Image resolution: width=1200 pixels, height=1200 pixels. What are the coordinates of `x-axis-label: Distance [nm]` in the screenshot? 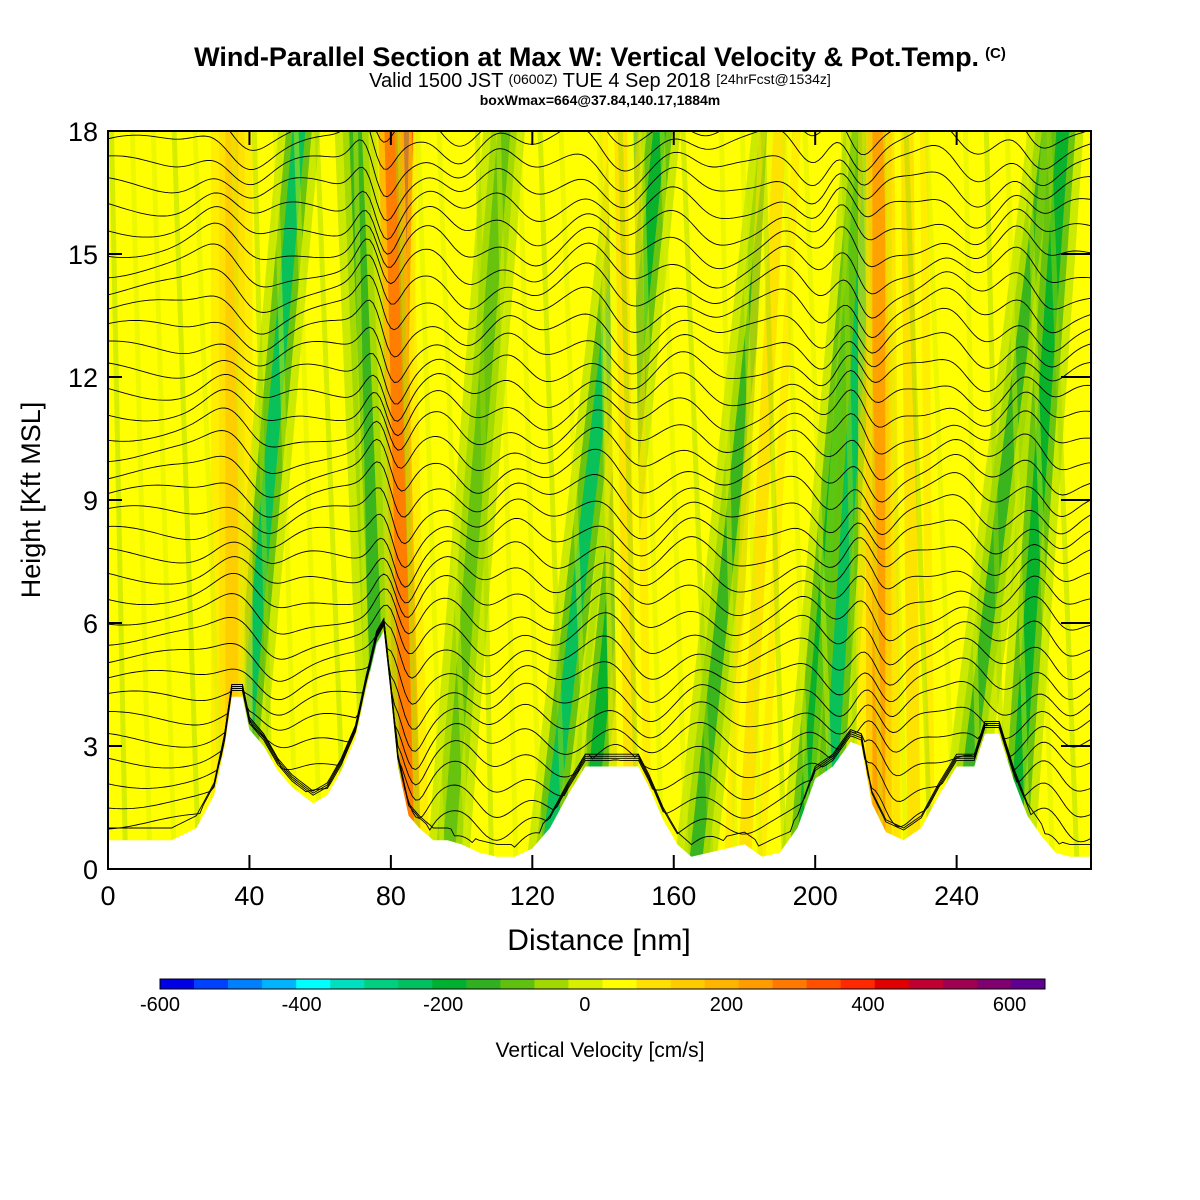 It's located at (598, 940).